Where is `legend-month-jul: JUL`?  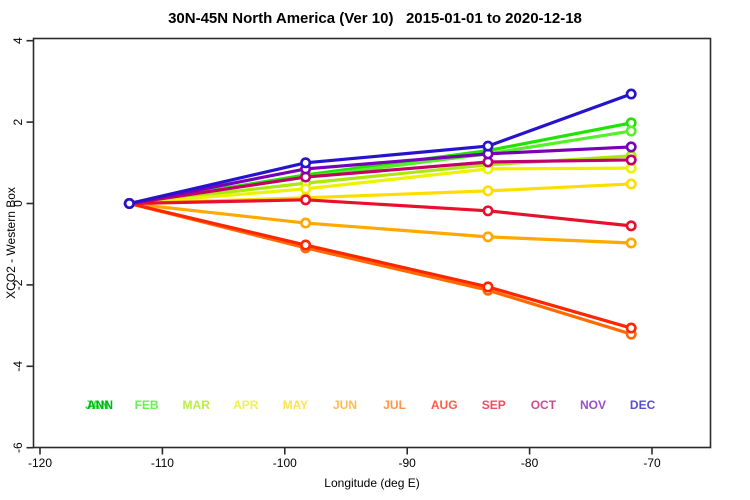 legend-month-jul: JUL is located at coordinates (394, 405).